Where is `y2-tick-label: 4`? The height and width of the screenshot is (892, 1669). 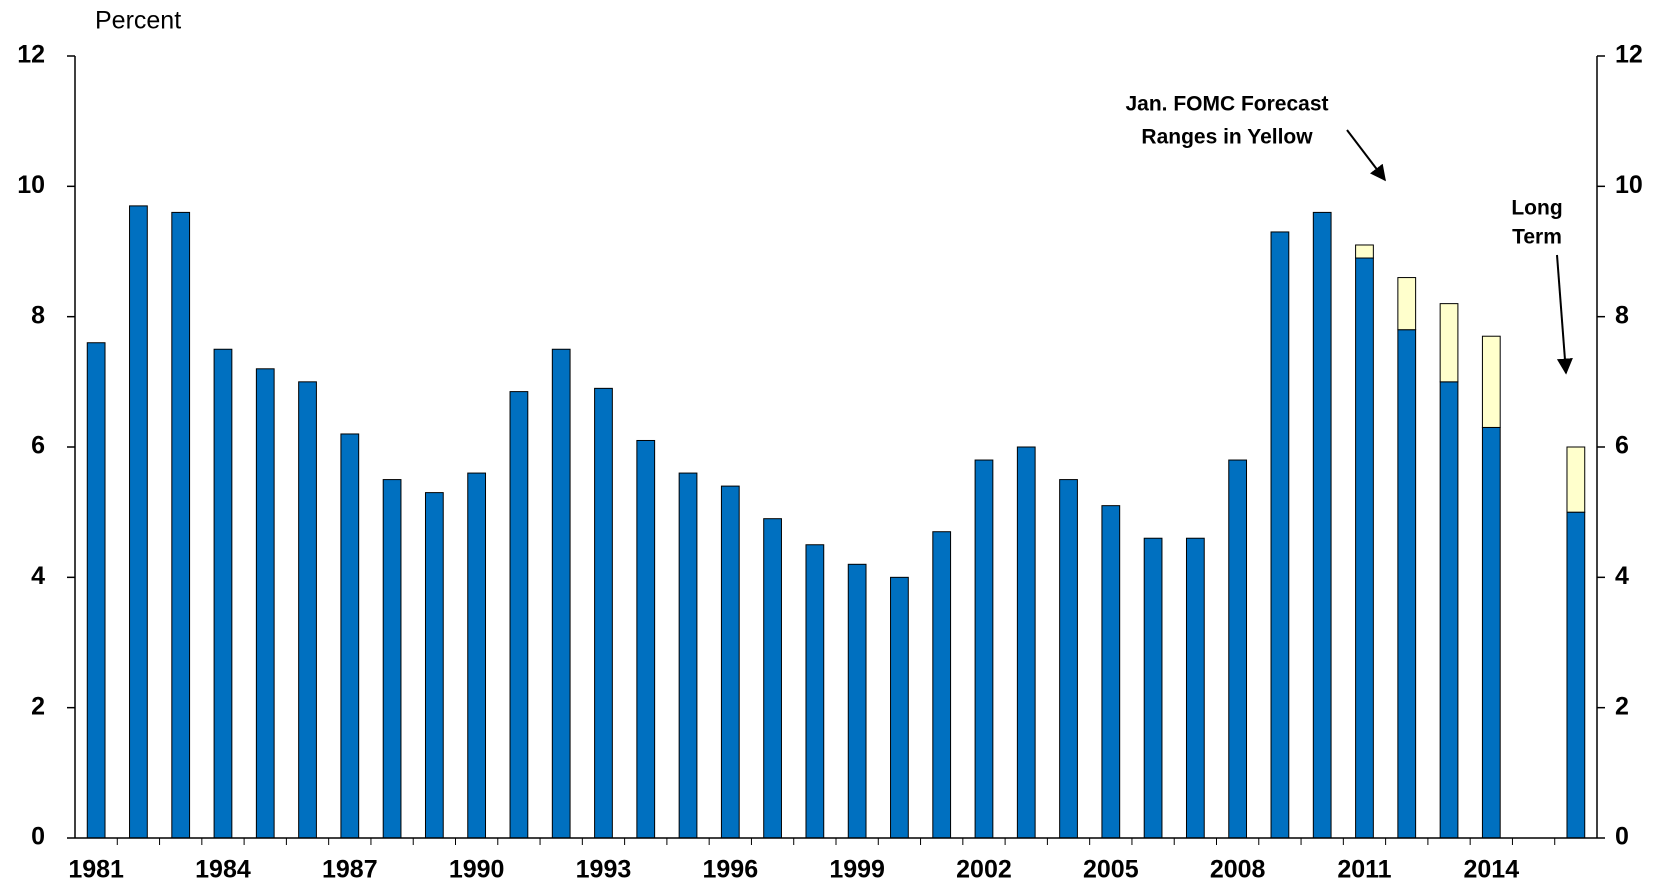 y2-tick-label: 4 is located at coordinates (1622, 576).